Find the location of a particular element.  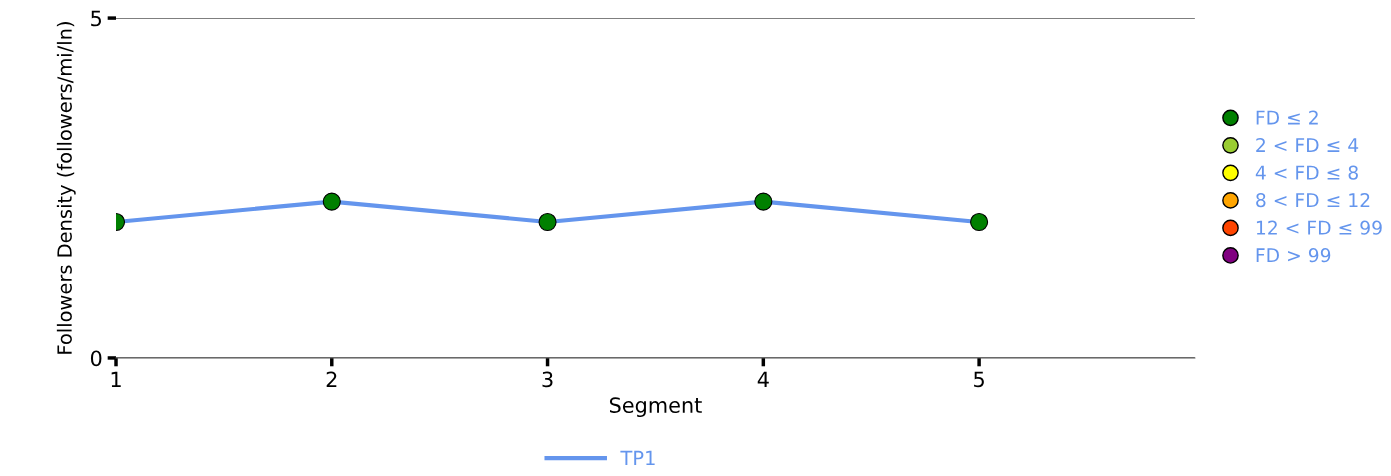

x-axis-title: Segment is located at coordinates (655, 407).